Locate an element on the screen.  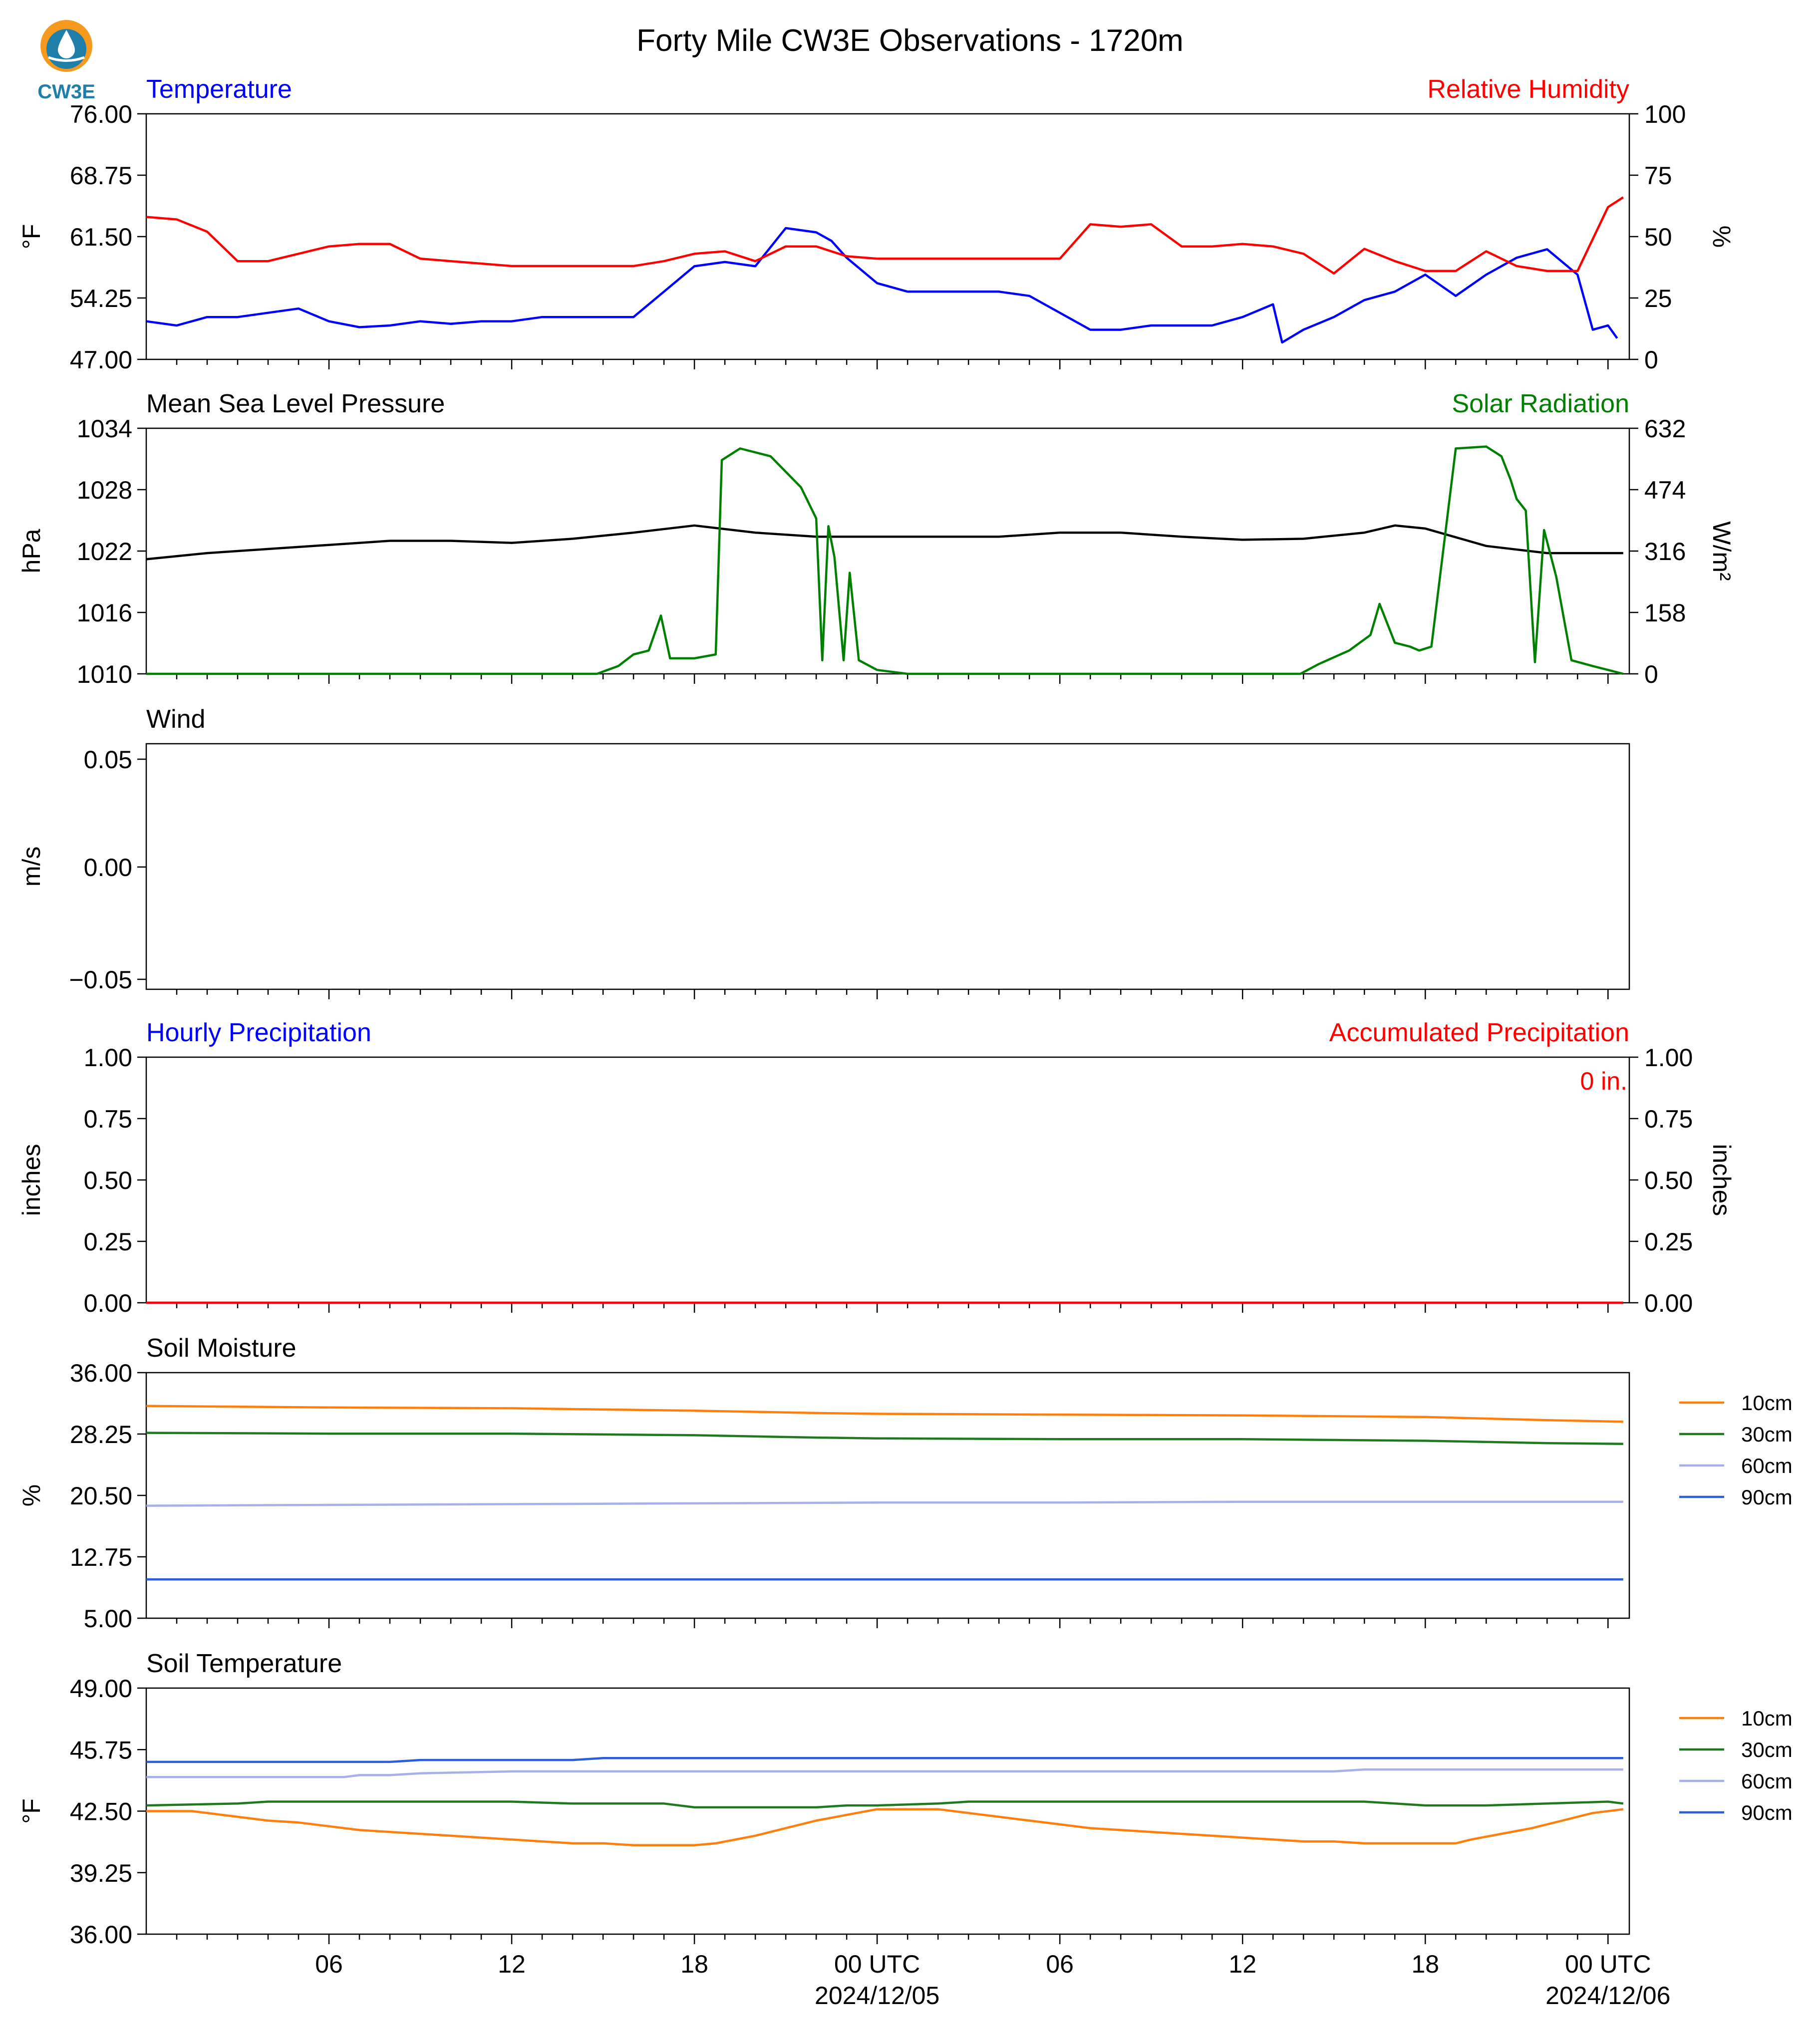
plot-frame-soil-moisture is located at coordinates (887, 1495).